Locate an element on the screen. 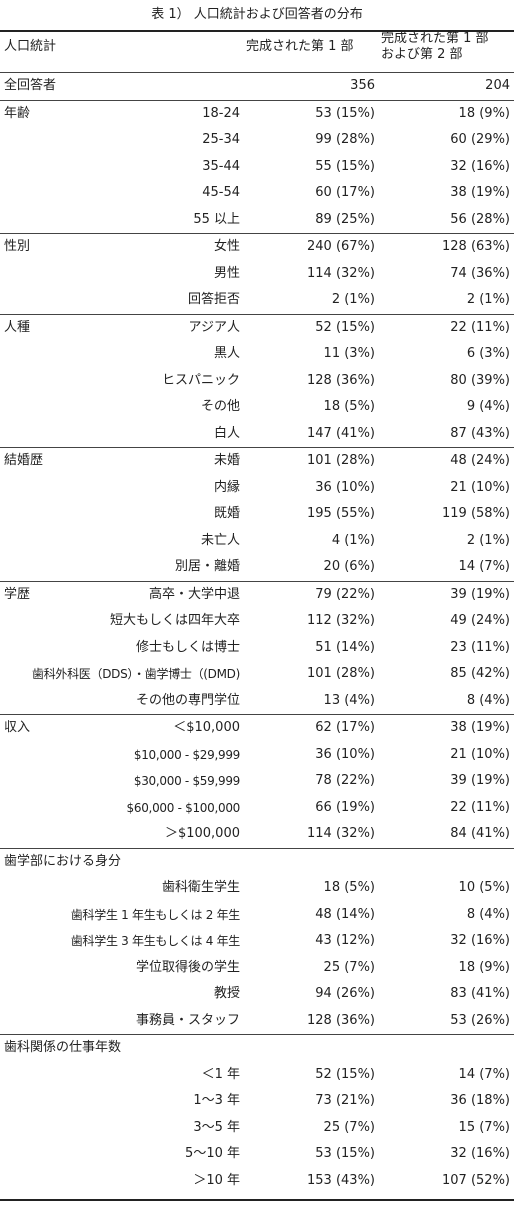 This screenshot has width=514, height=1206. row-subcategory: 35-44 is located at coordinates (221, 166).